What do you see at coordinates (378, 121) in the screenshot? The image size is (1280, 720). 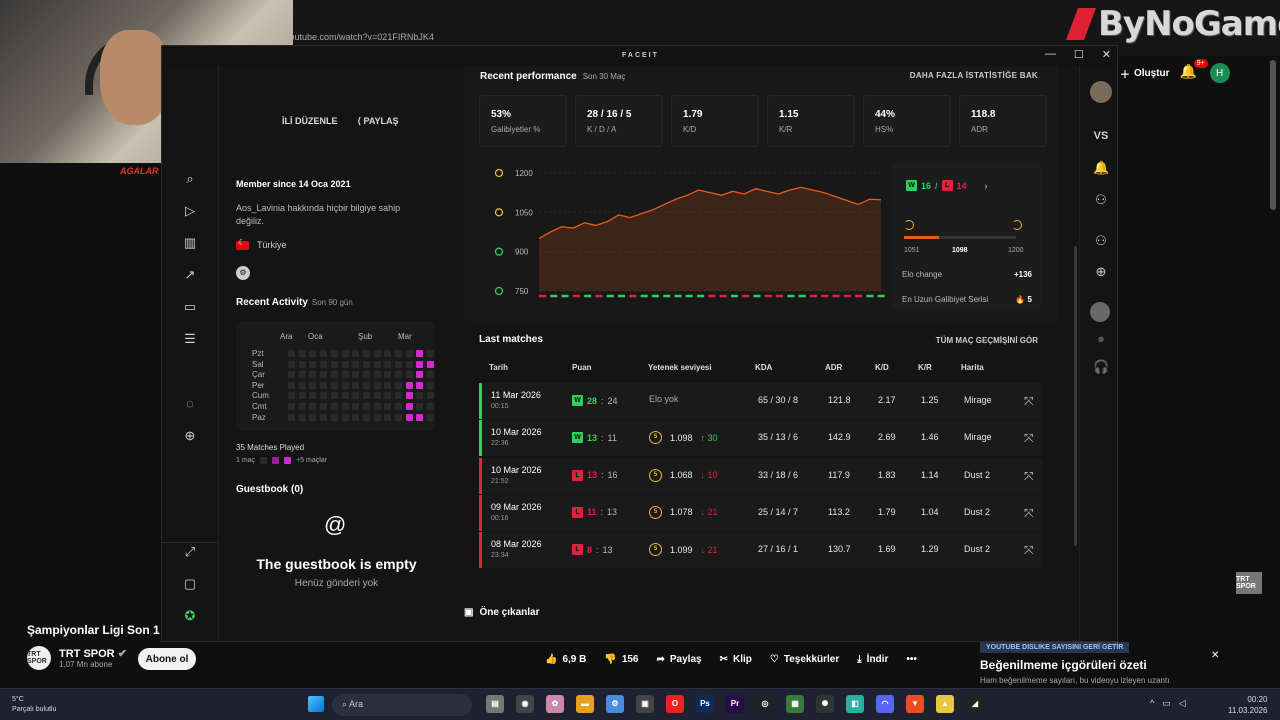 I see `share-button: ⟨ PAYLAŞ` at bounding box center [378, 121].